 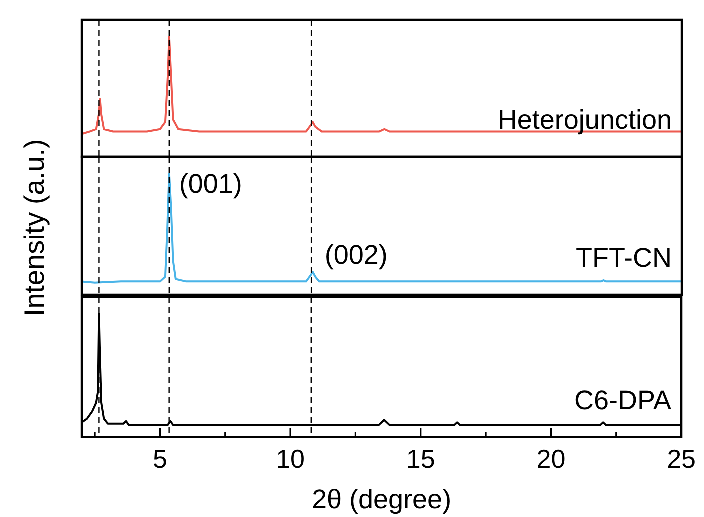 I want to click on series-label: Heterojunction, so click(x=585, y=120).